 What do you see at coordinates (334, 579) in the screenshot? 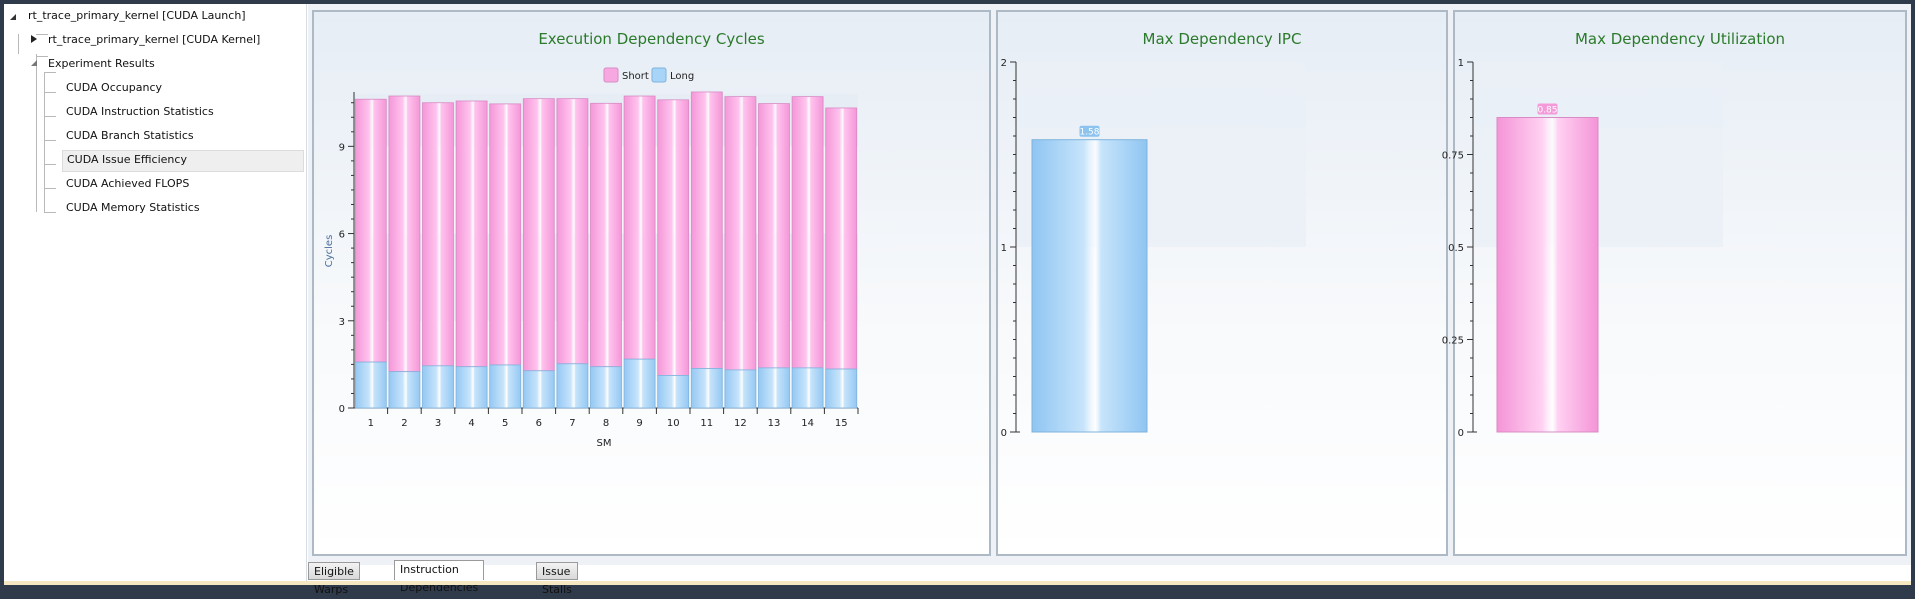
I see `tab-eligible-warps: Eligible Warps` at bounding box center [334, 579].